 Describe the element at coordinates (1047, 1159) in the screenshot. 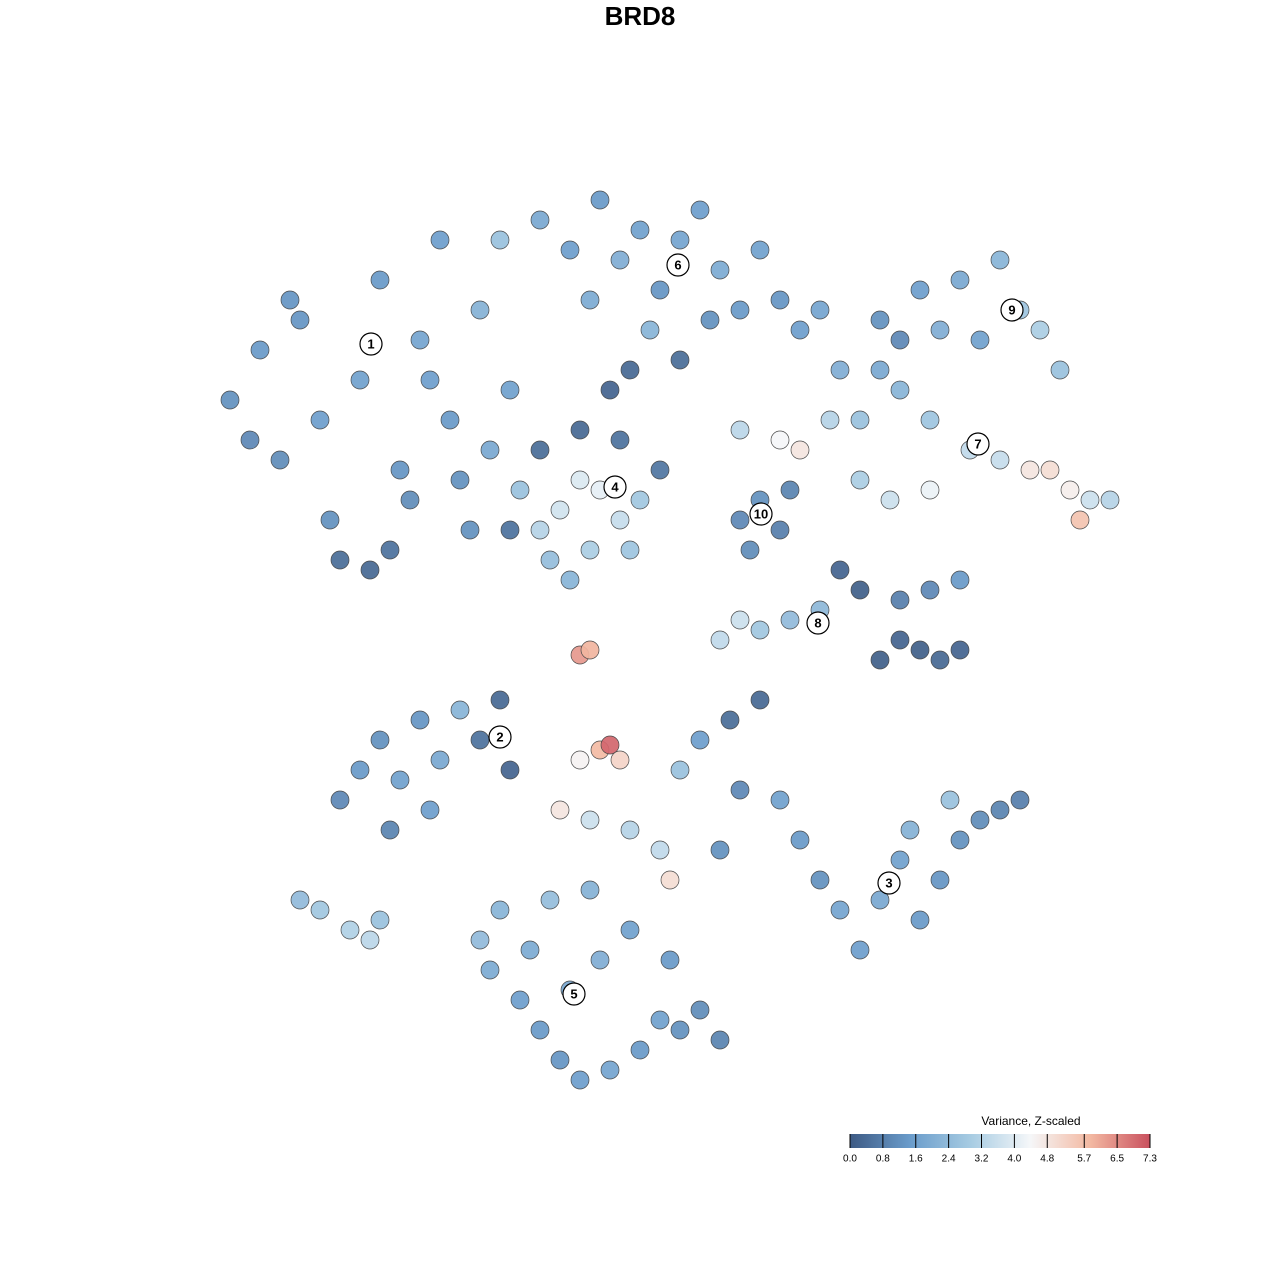

I see `colorbar-tick-label: 4.8` at that location.